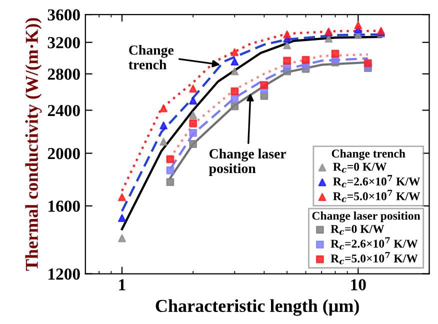 The width and height of the screenshot is (438, 324). Describe the element at coordinates (64, 15) in the screenshot. I see `y-tick-label: 3600` at that location.